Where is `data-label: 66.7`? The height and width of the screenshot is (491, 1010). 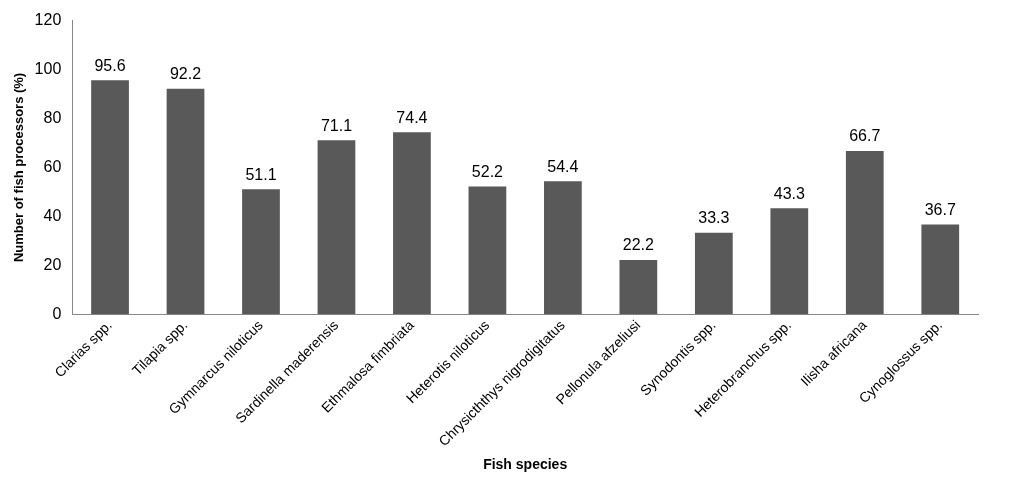
data-label: 66.7 is located at coordinates (865, 136).